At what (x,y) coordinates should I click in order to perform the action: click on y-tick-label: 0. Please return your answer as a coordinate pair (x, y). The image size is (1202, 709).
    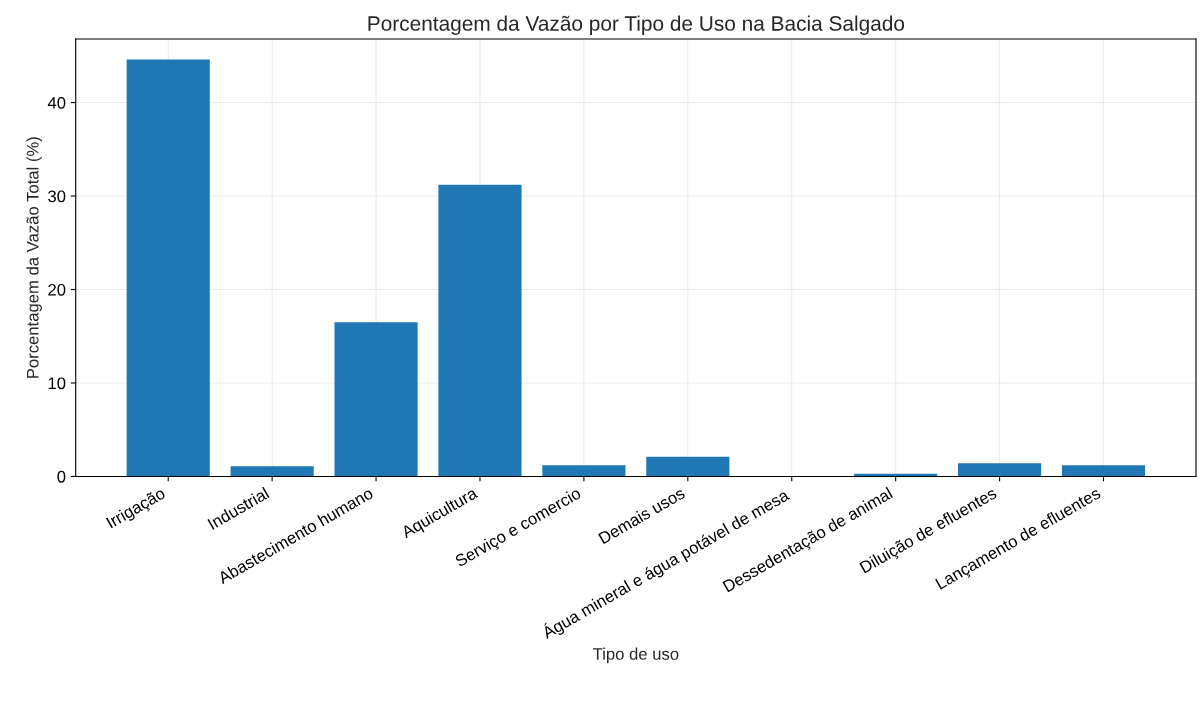
    Looking at the image, I should click on (61, 476).